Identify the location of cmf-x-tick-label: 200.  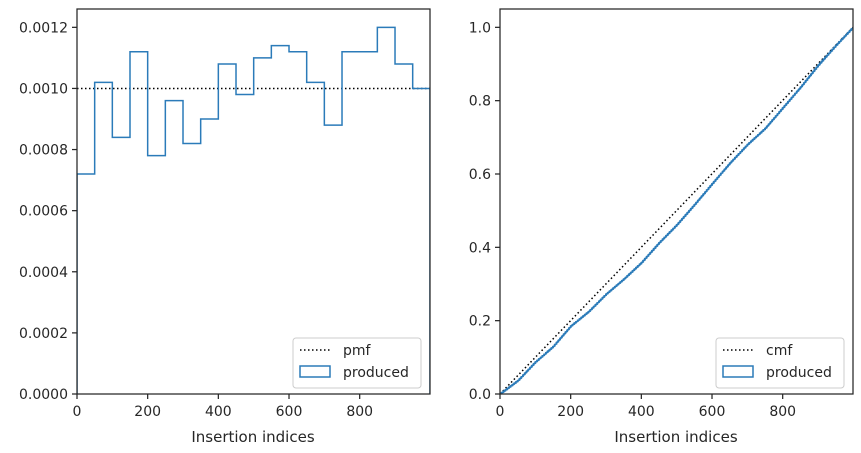
(570, 412).